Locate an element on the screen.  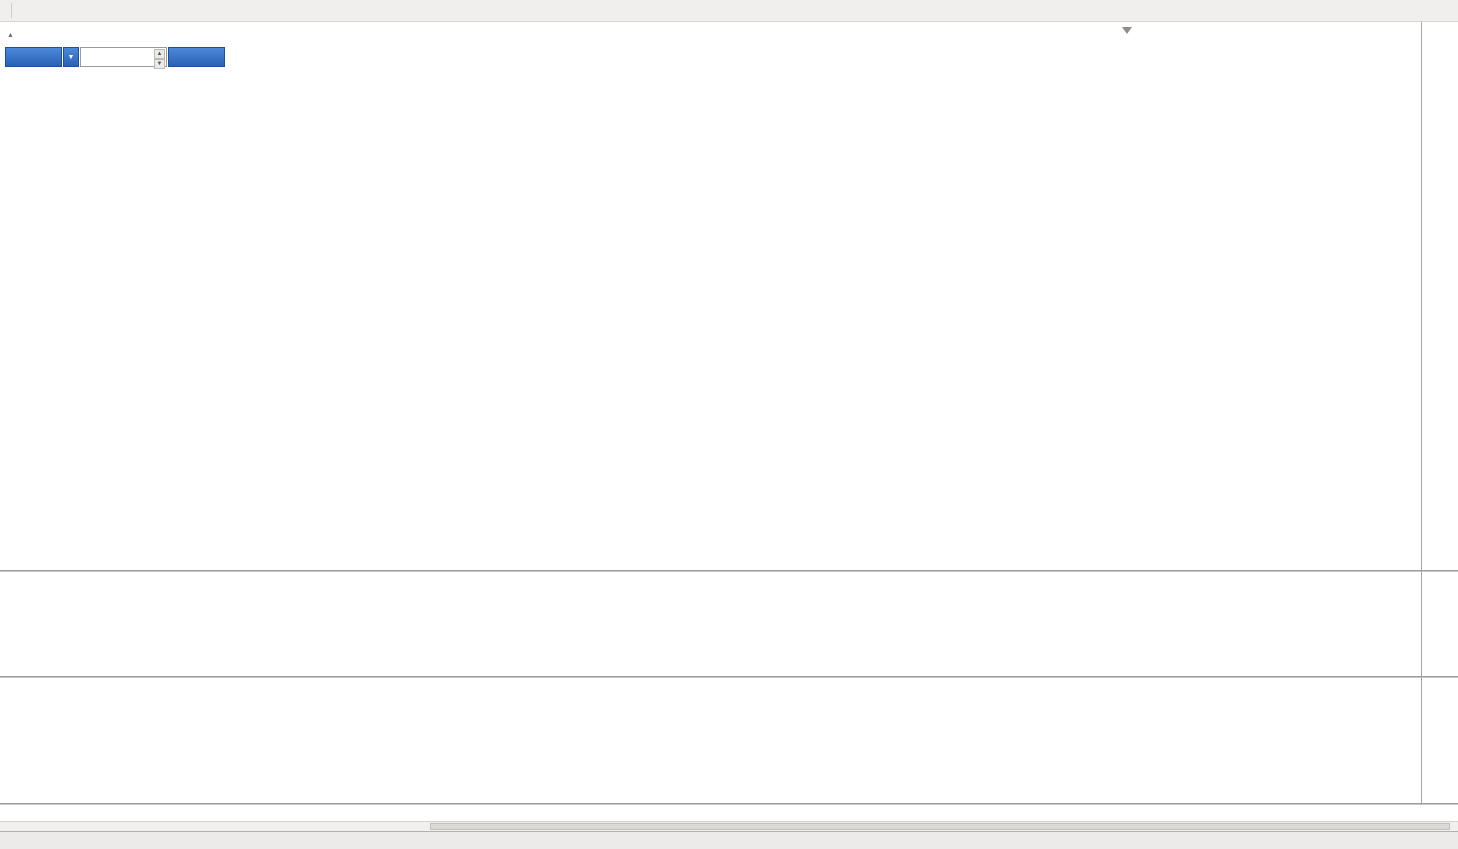
timeframe-toolbar is located at coordinates (729, 11).